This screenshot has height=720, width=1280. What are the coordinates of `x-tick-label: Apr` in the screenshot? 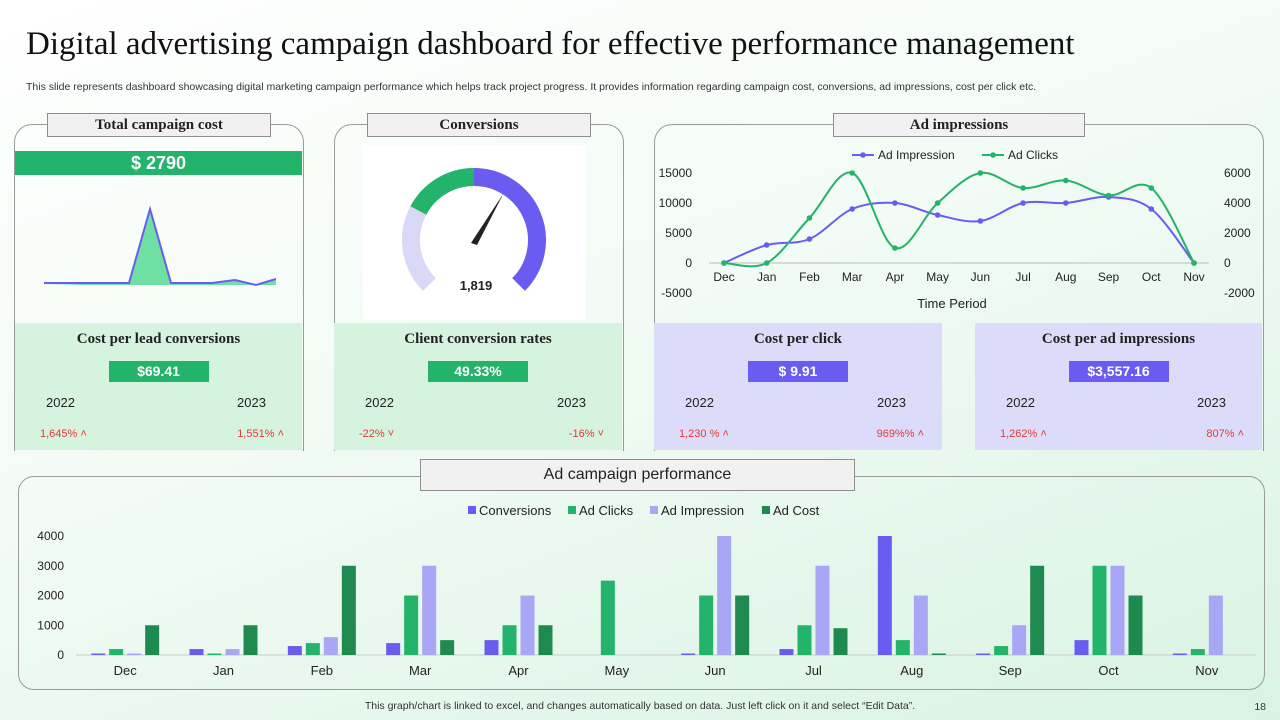 It's located at (518, 670).